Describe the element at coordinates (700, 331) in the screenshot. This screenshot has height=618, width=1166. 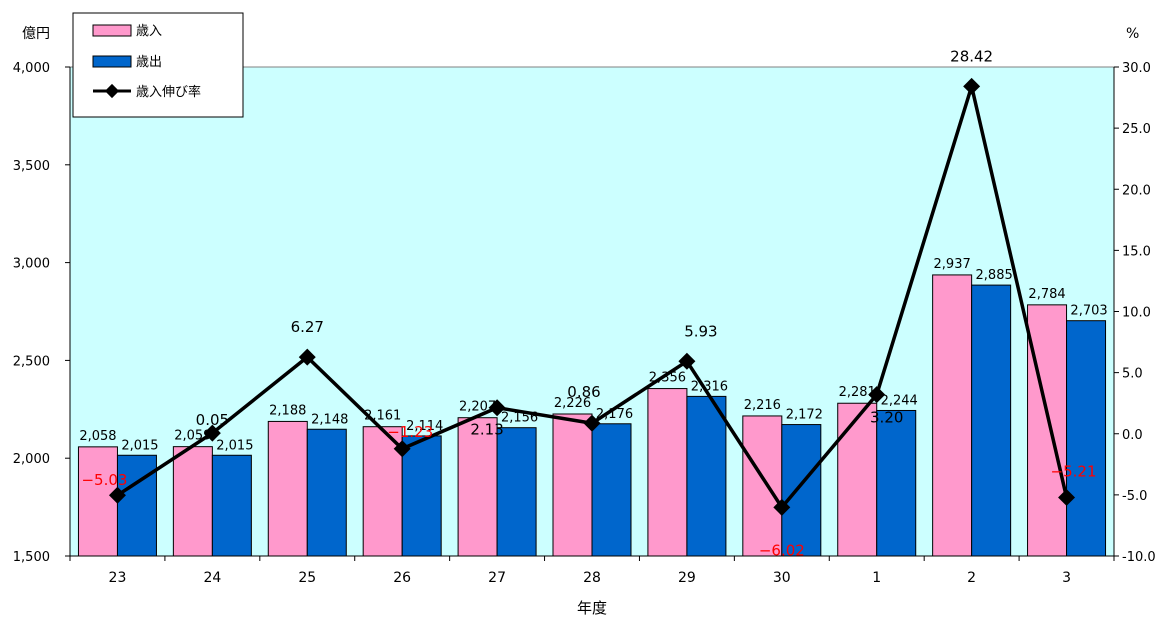
I see `growth-rate-value-label: 5.93` at that location.